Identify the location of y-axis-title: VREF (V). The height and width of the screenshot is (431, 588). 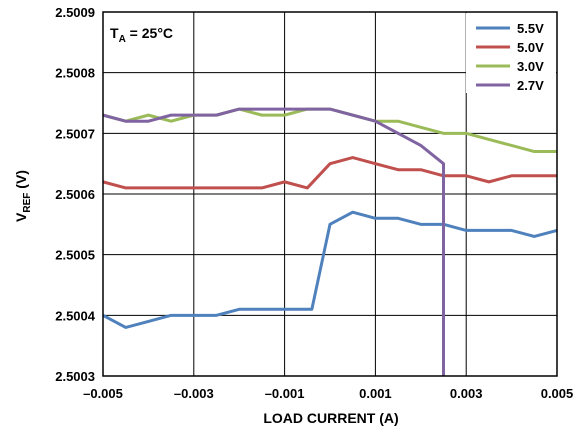
(23, 196).